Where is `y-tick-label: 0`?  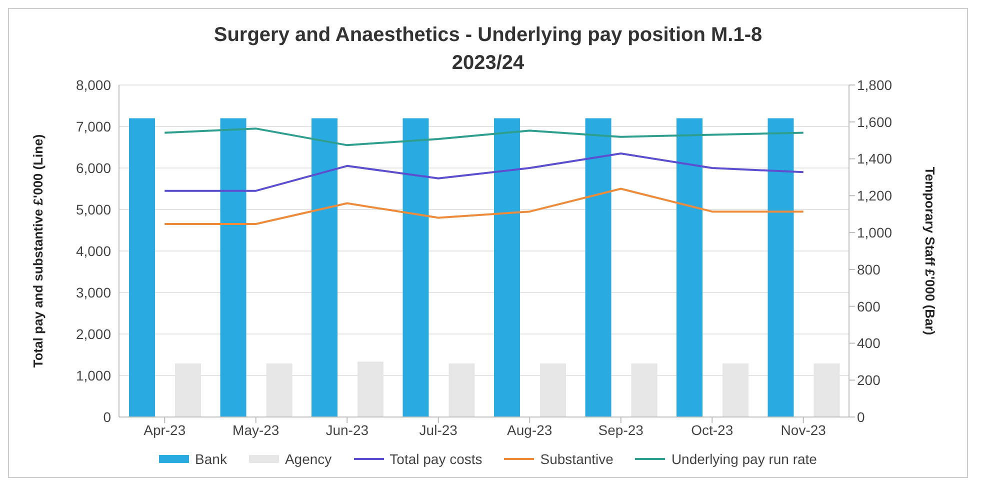
y-tick-label: 0 is located at coordinates (107, 416).